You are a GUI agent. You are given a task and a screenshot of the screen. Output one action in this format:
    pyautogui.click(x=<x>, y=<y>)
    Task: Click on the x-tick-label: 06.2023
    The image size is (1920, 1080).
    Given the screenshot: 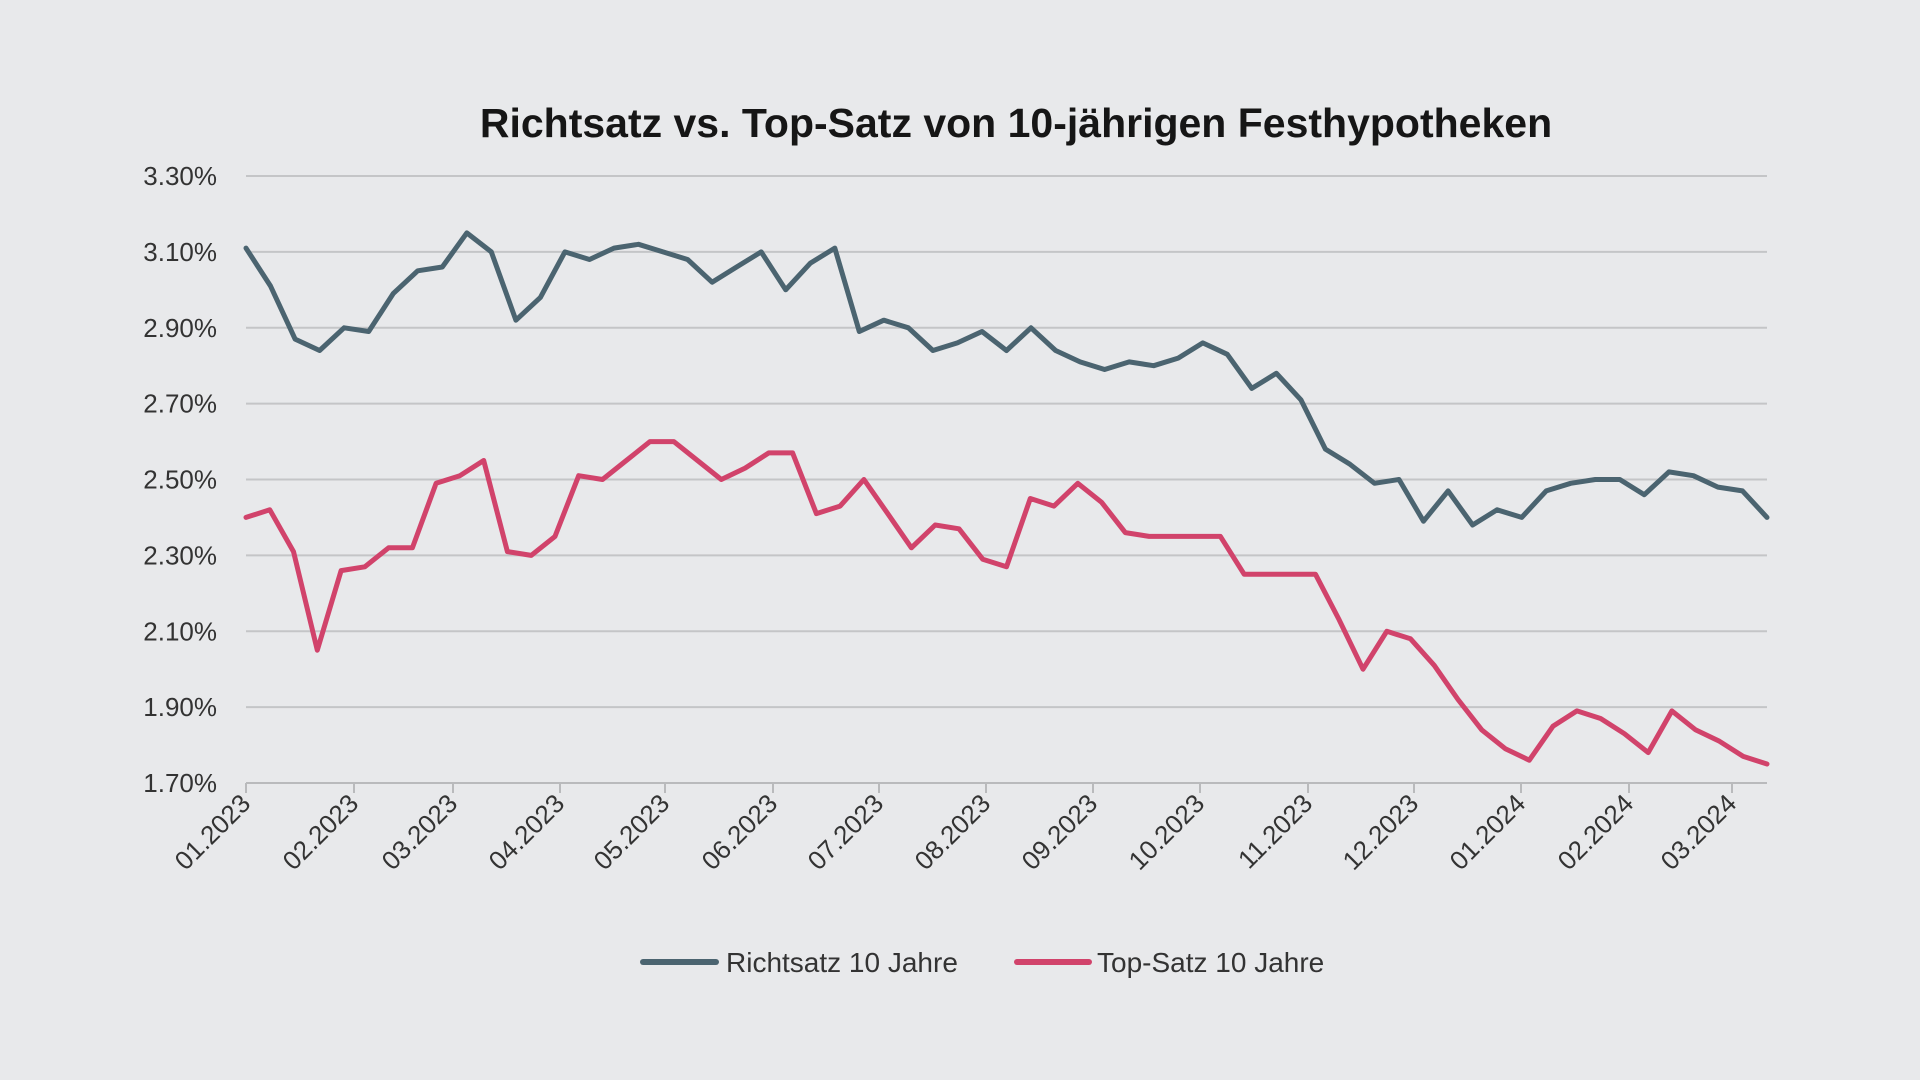 What is the action you would take?
    pyautogui.click(x=740, y=832)
    